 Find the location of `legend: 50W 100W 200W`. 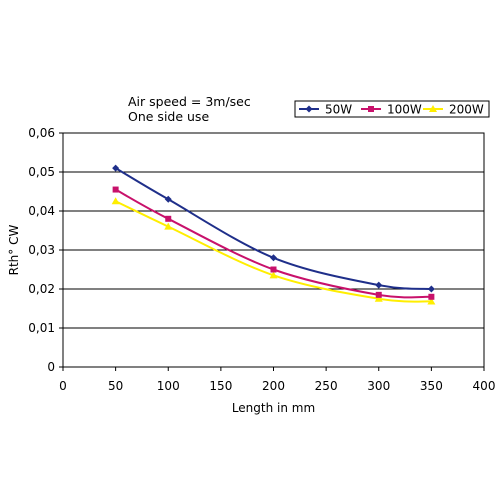

legend: 50W 100W 200W is located at coordinates (392, 109).